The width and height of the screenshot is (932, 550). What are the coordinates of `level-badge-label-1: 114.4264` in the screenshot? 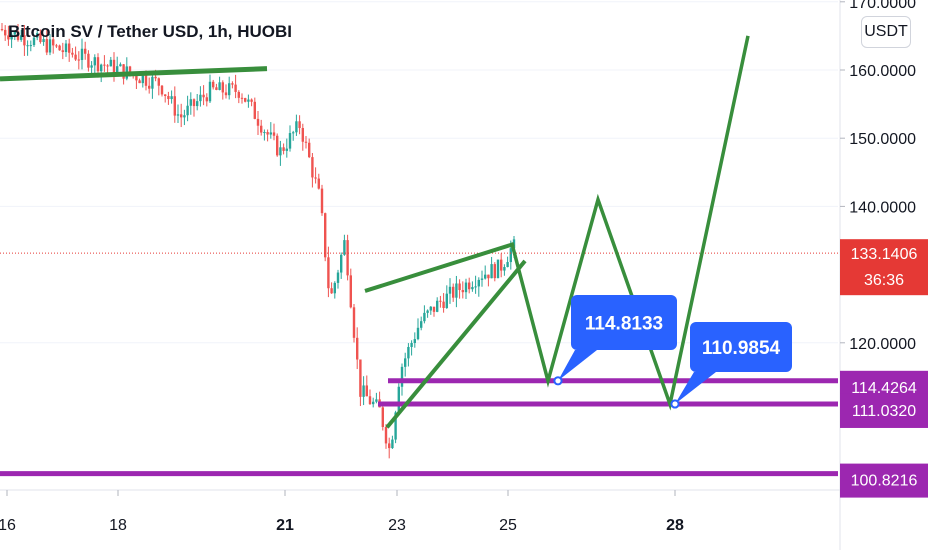 It's located at (884, 388).